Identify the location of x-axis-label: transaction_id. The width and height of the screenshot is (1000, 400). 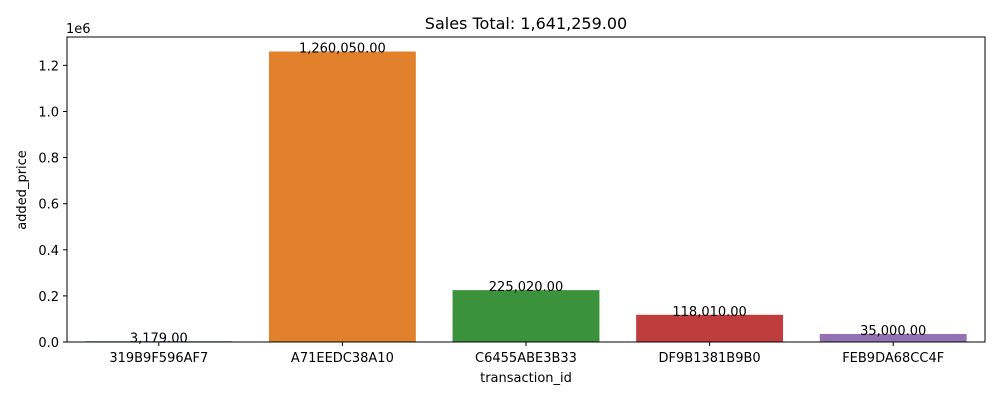
(526, 378).